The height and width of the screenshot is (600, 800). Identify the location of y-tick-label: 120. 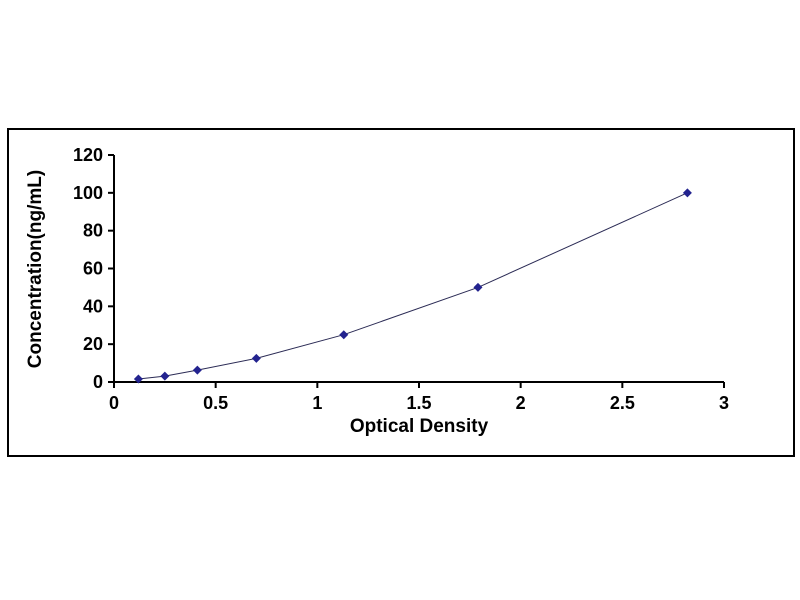
(88, 155).